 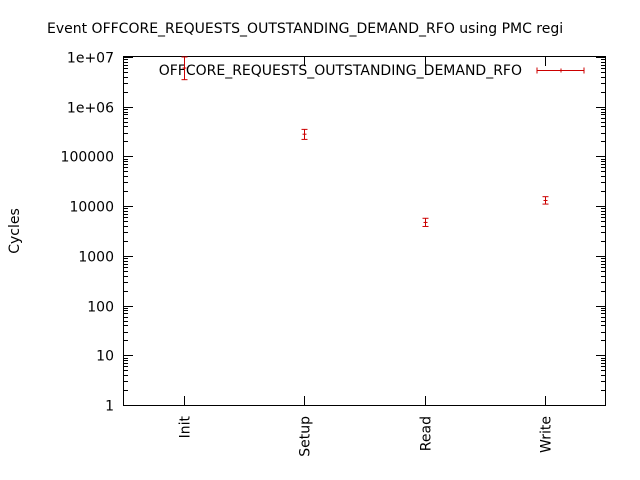 I want to click on legend-marker, so click(x=560, y=70).